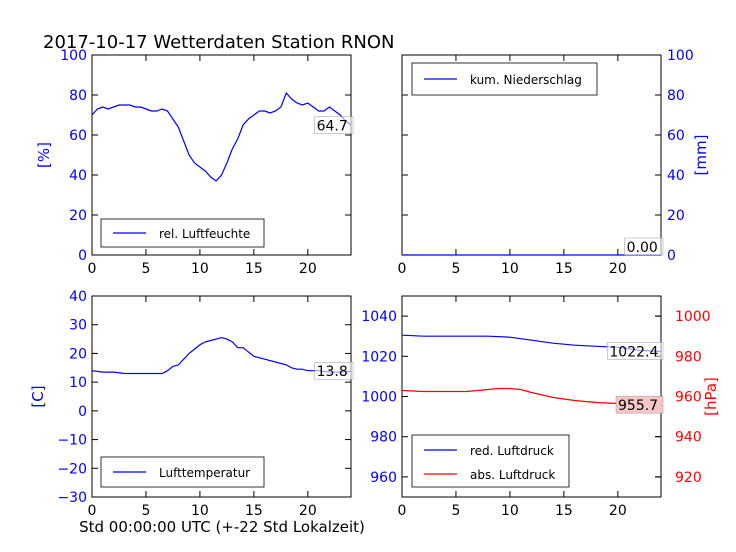 This screenshot has width=736, height=552. Describe the element at coordinates (693, 317) in the screenshot. I see `y2-tick-label: 1000` at that location.